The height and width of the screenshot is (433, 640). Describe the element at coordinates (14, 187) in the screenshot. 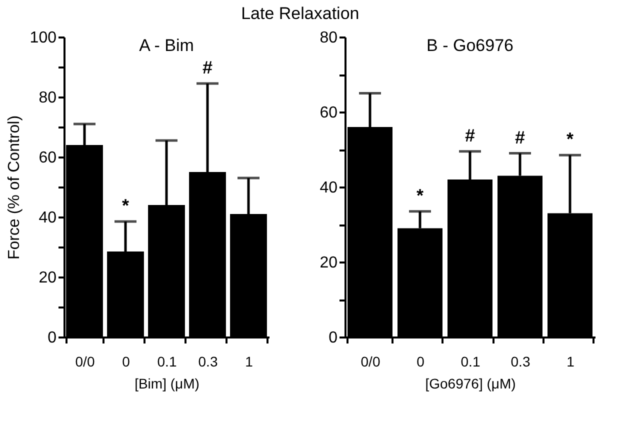

I see `y-axis-title: Force (% of Control)` at that location.